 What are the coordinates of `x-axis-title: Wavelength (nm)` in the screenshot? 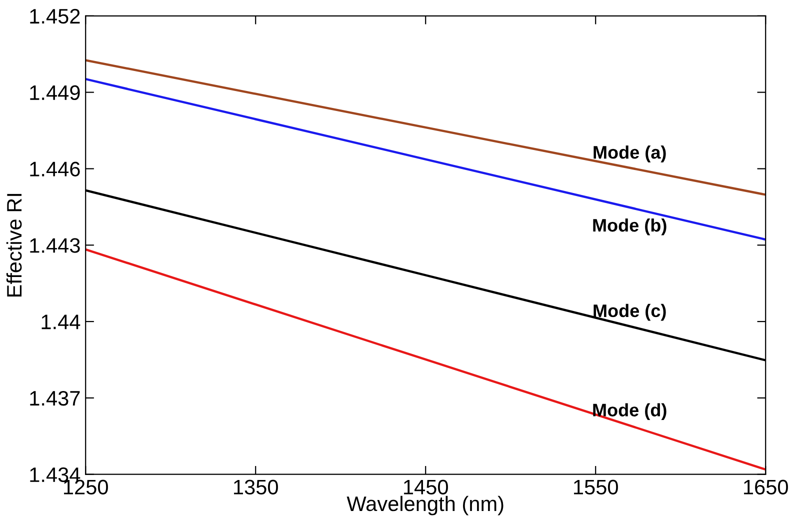 It's located at (425, 506).